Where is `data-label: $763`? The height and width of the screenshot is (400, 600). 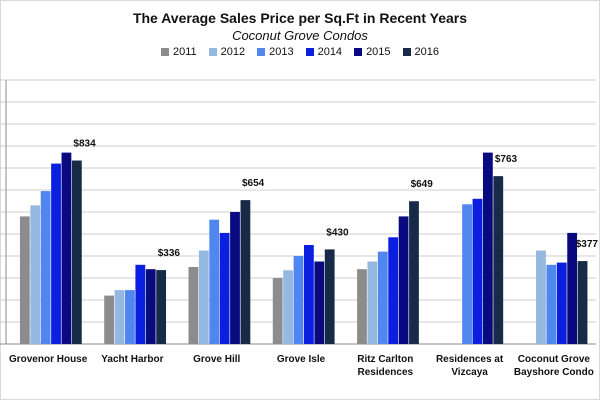
data-label: $763 is located at coordinates (506, 159).